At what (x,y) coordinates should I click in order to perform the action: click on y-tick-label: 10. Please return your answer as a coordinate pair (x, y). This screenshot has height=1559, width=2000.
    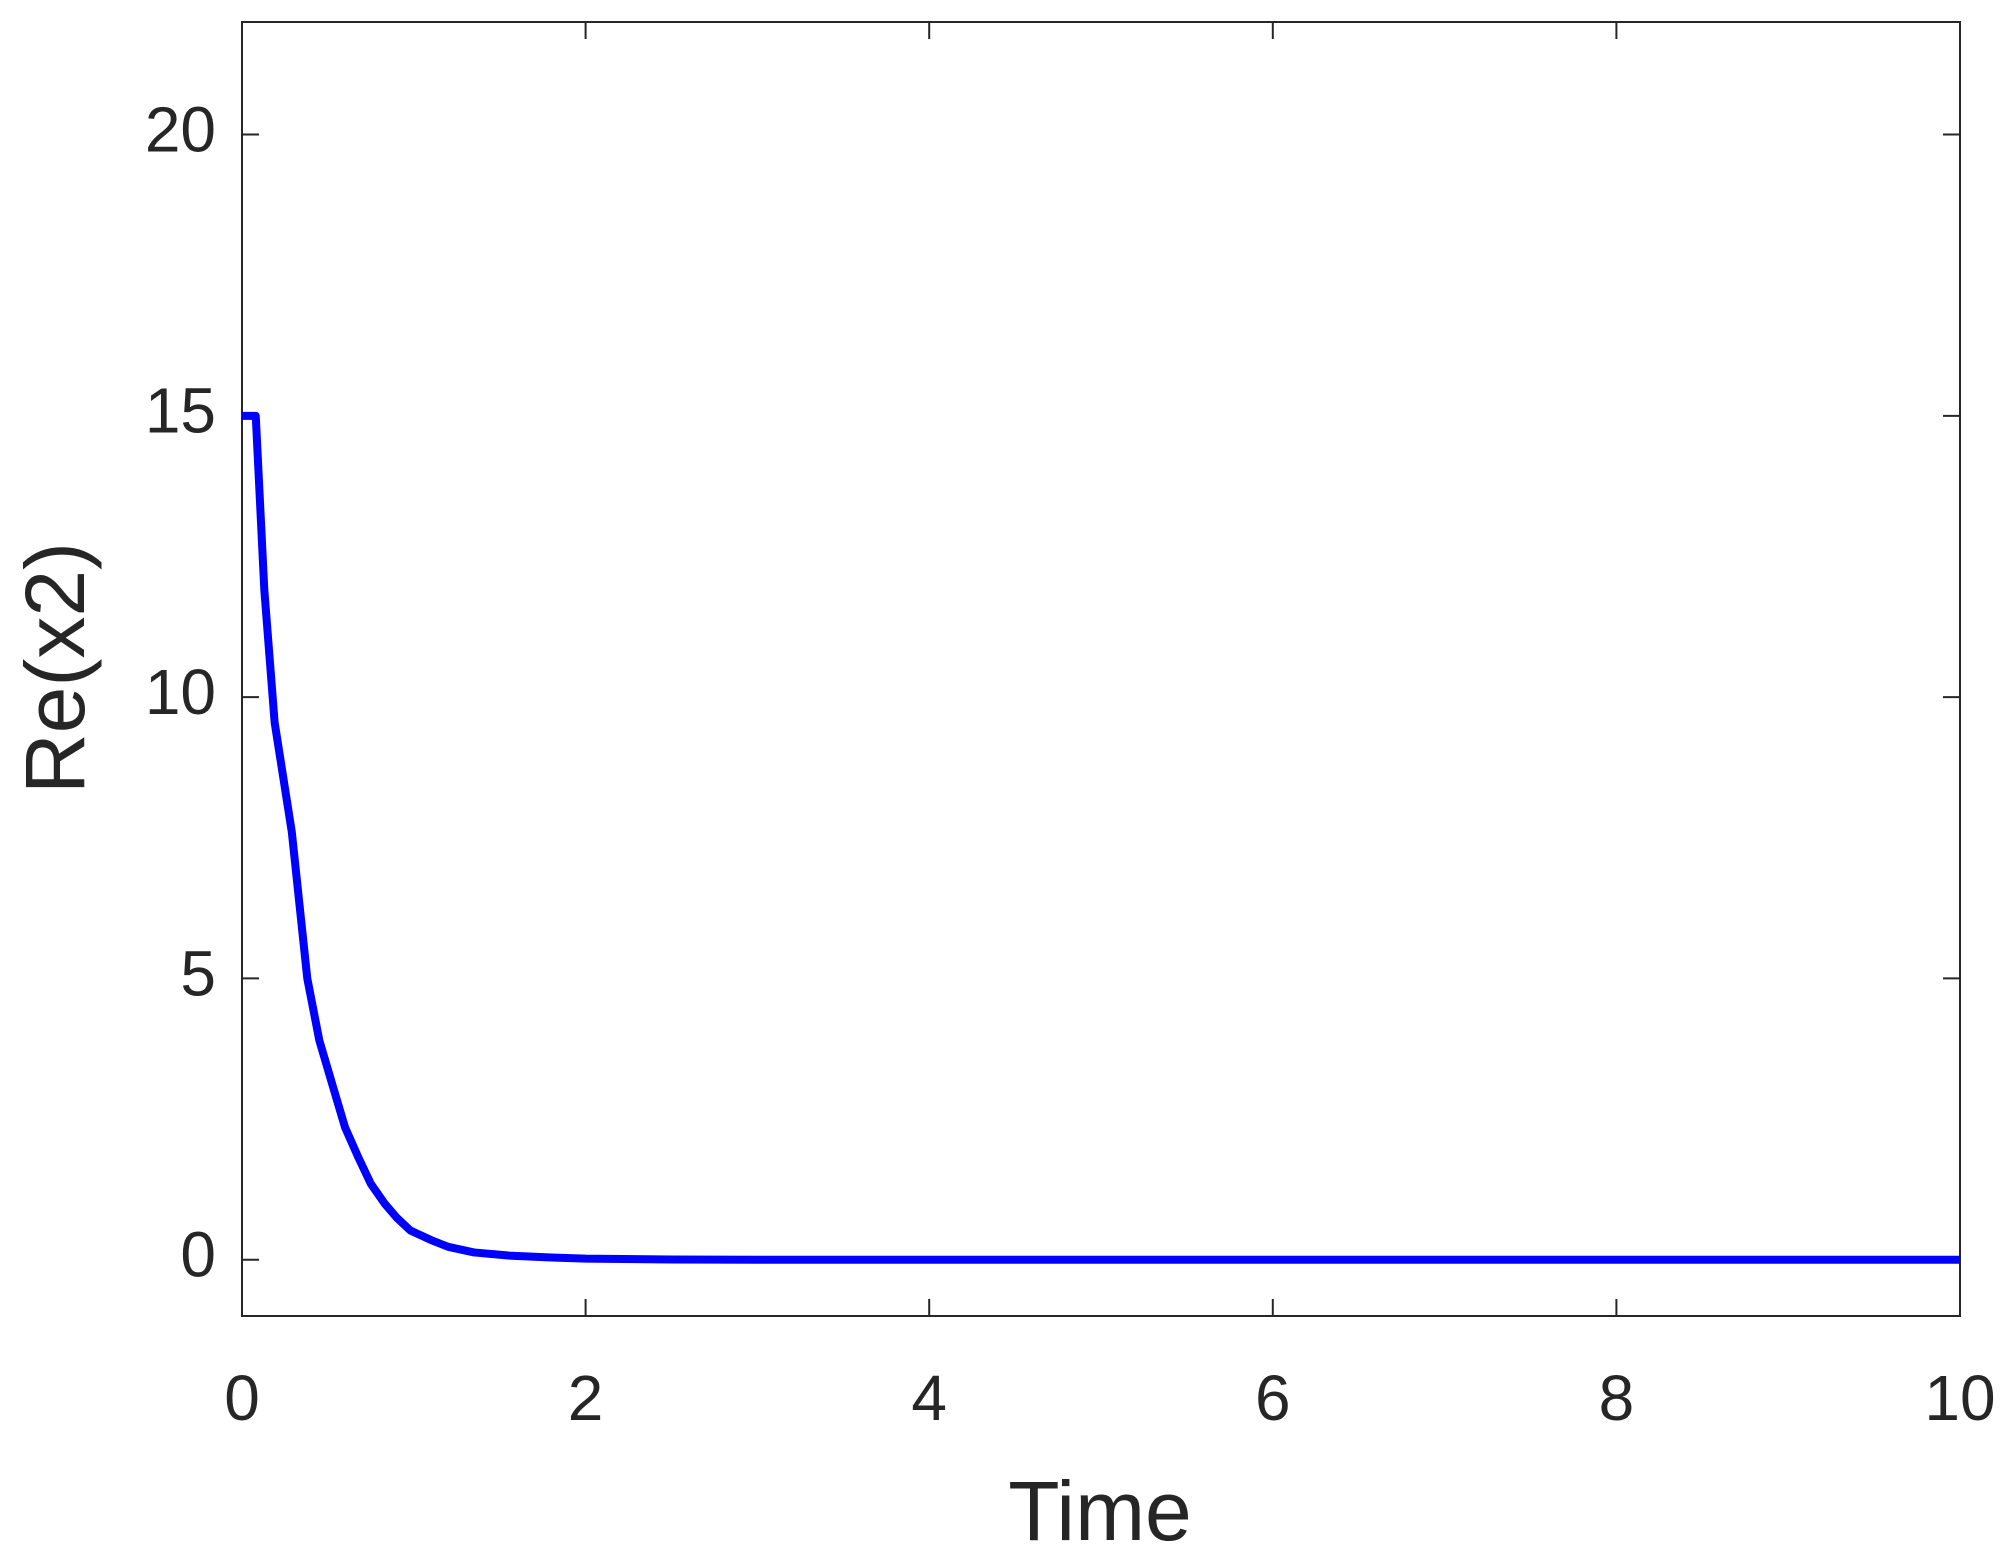
    Looking at the image, I should click on (180, 692).